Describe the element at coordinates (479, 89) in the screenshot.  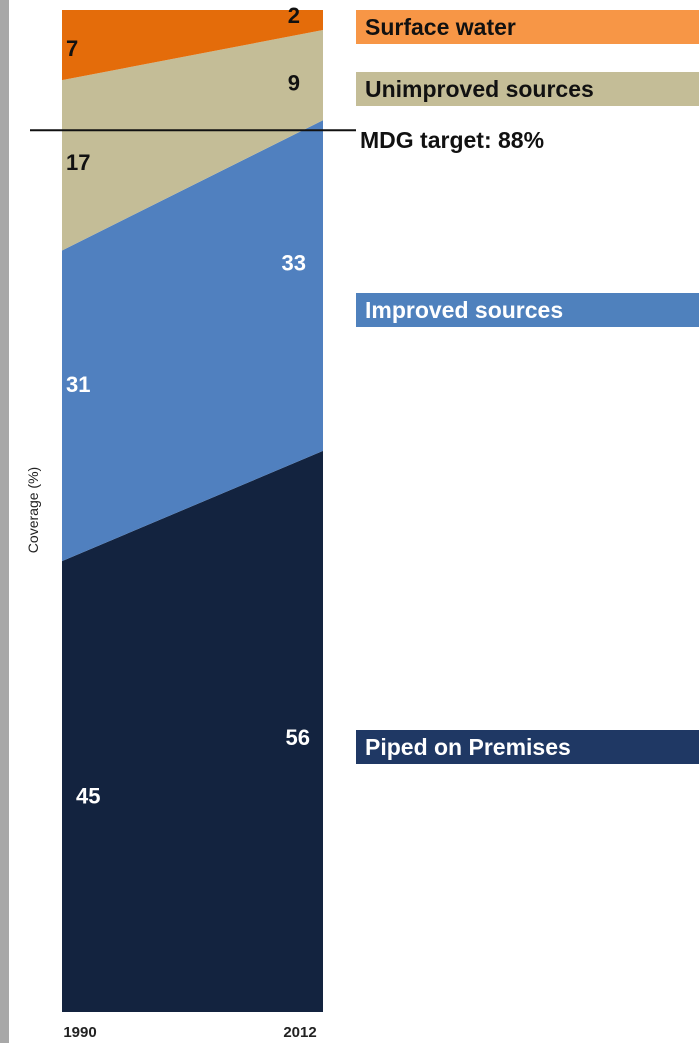
I see `legend-label: Unimproved sources` at that location.